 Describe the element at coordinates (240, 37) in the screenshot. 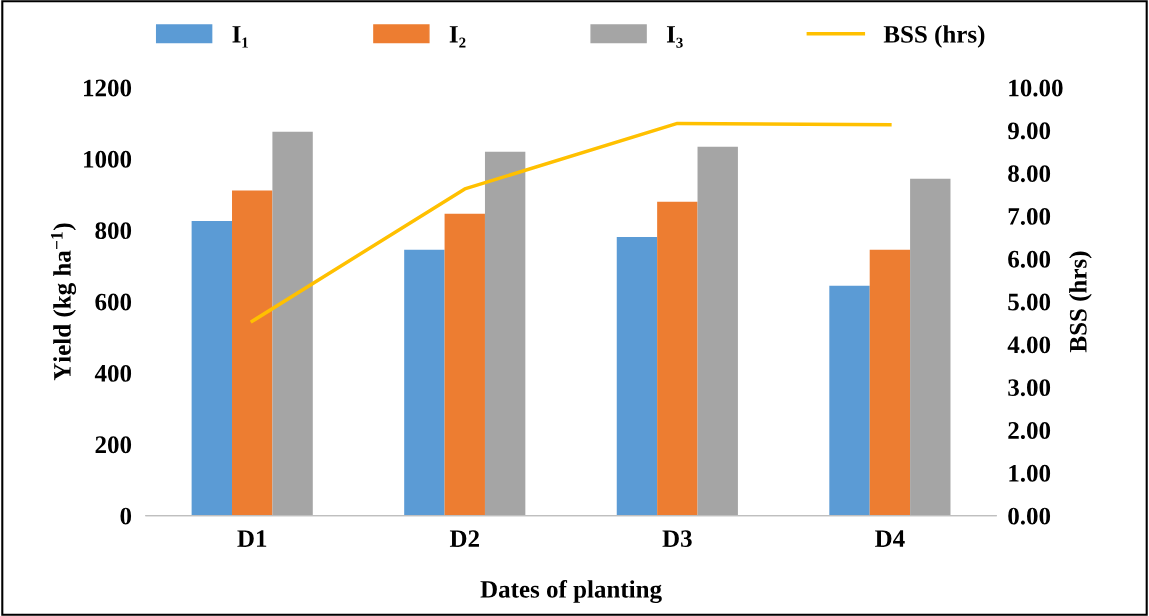

I see `legend-label: I₁` at that location.